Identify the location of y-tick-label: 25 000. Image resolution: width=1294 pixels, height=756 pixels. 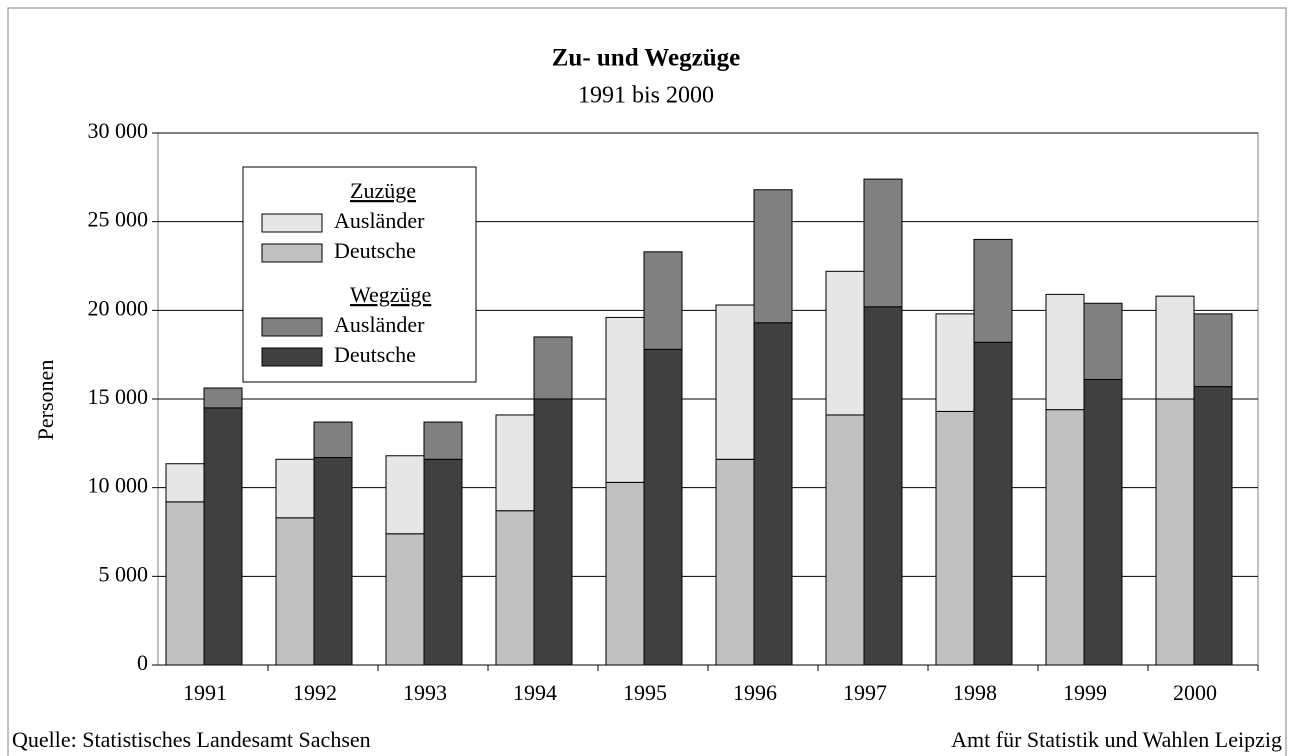
(118, 219).